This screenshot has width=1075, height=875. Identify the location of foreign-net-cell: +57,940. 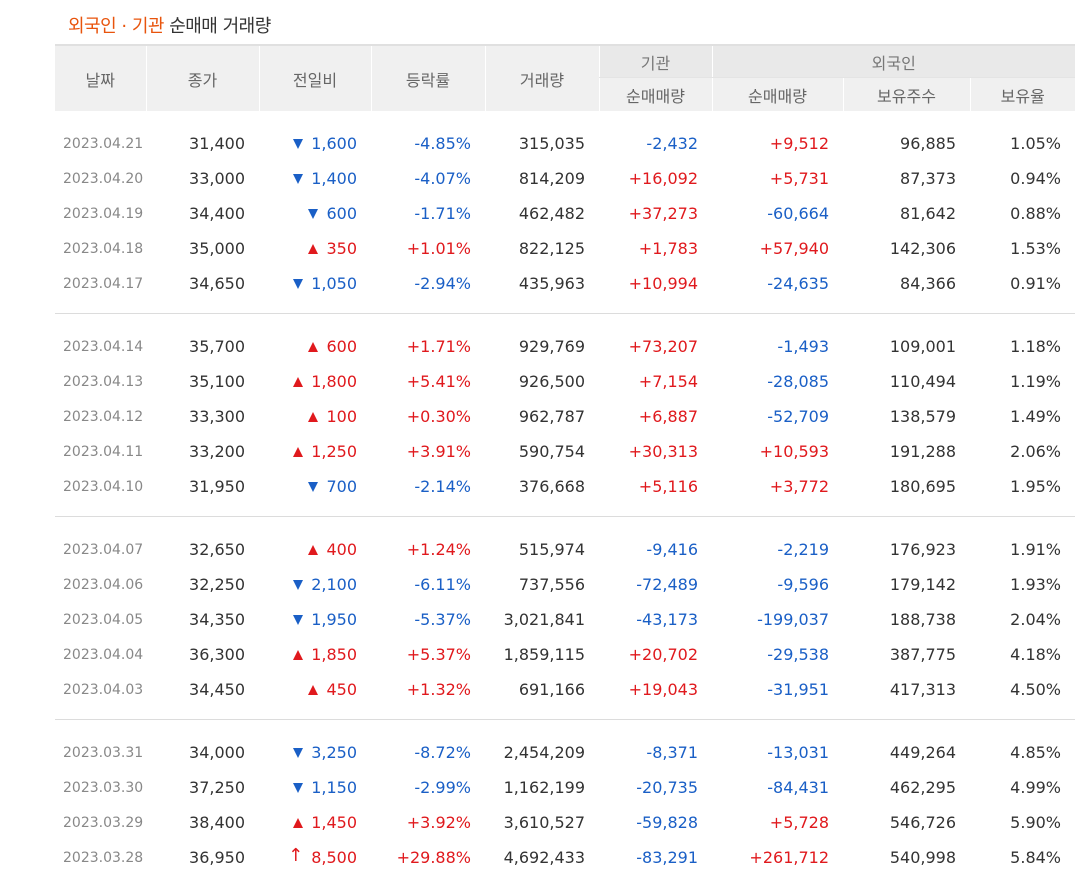
(777, 248).